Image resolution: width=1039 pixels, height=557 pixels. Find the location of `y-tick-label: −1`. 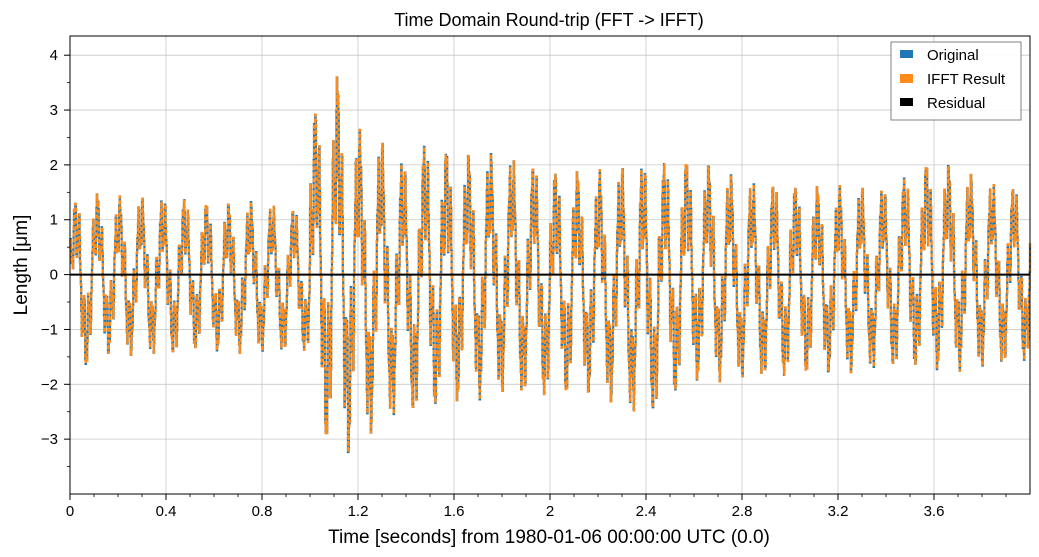

y-tick-label: −1 is located at coordinates (49, 329).